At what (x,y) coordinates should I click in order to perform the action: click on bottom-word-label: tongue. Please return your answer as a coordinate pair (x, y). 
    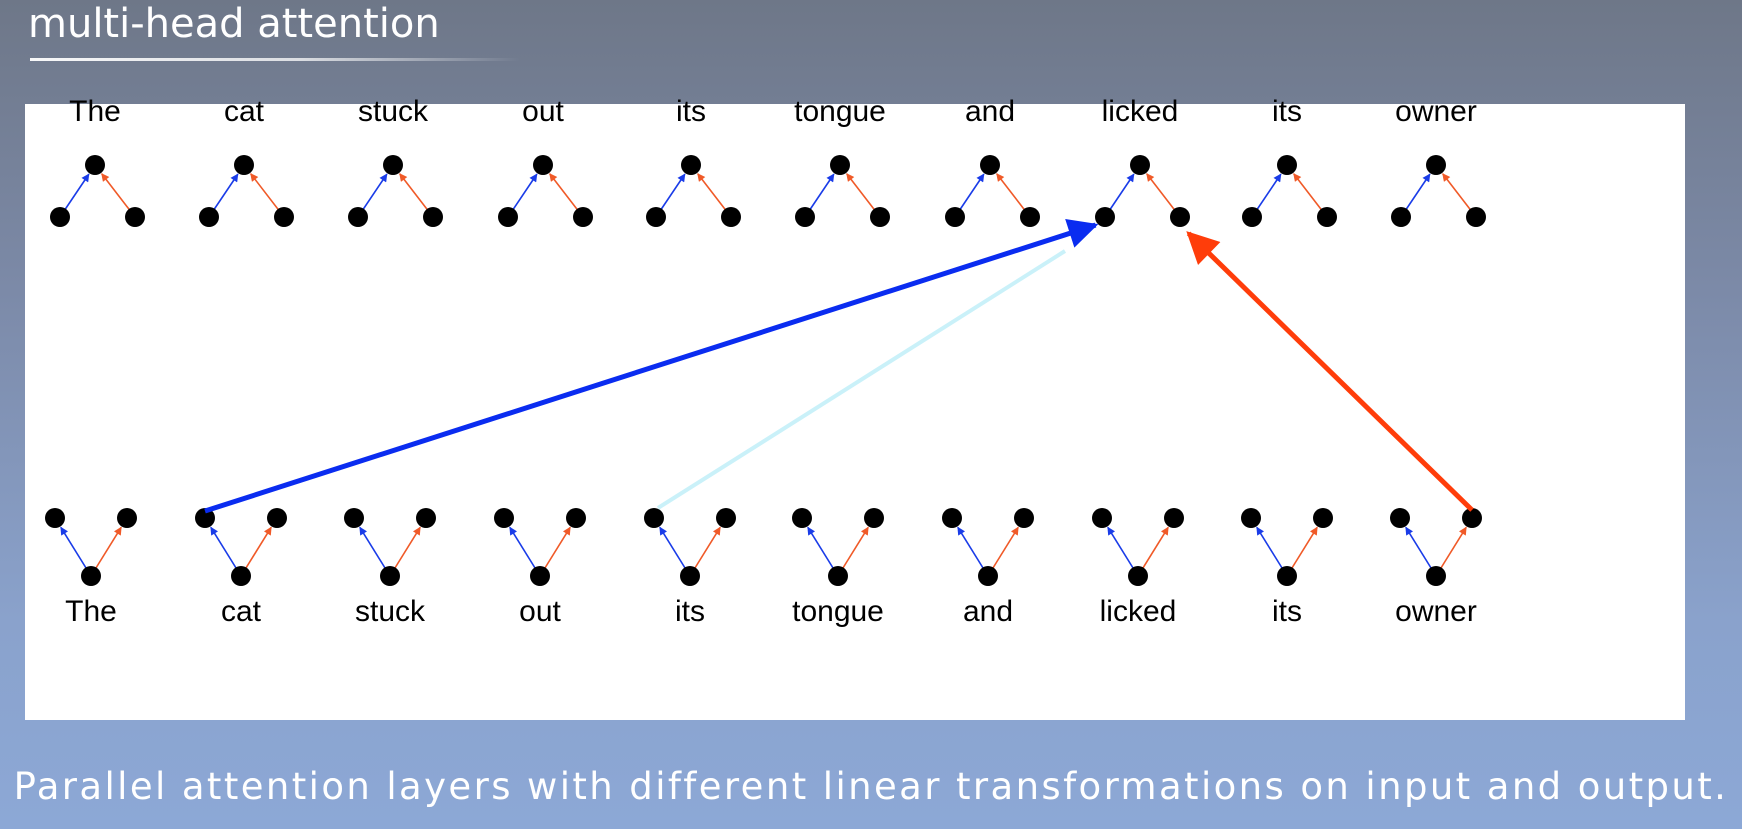
    Looking at the image, I should click on (838, 611).